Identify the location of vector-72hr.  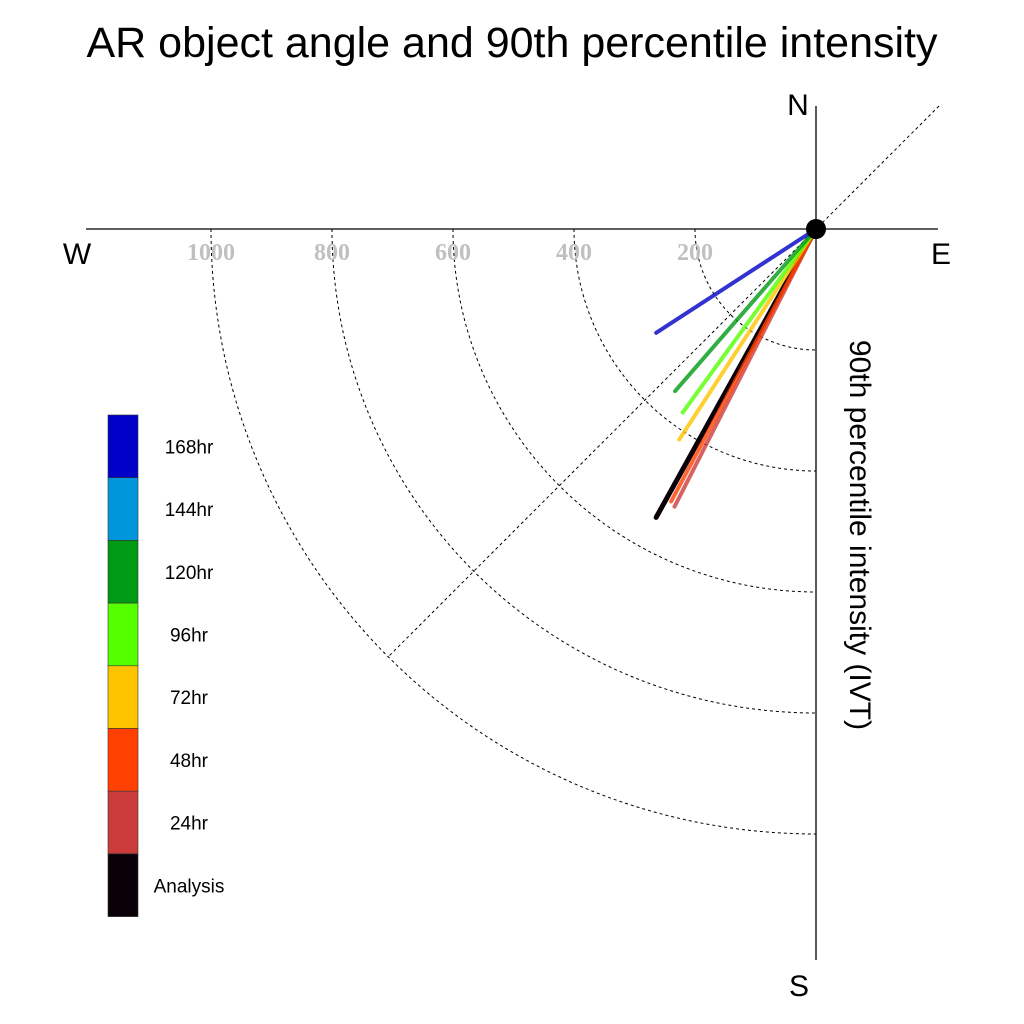
(747, 334).